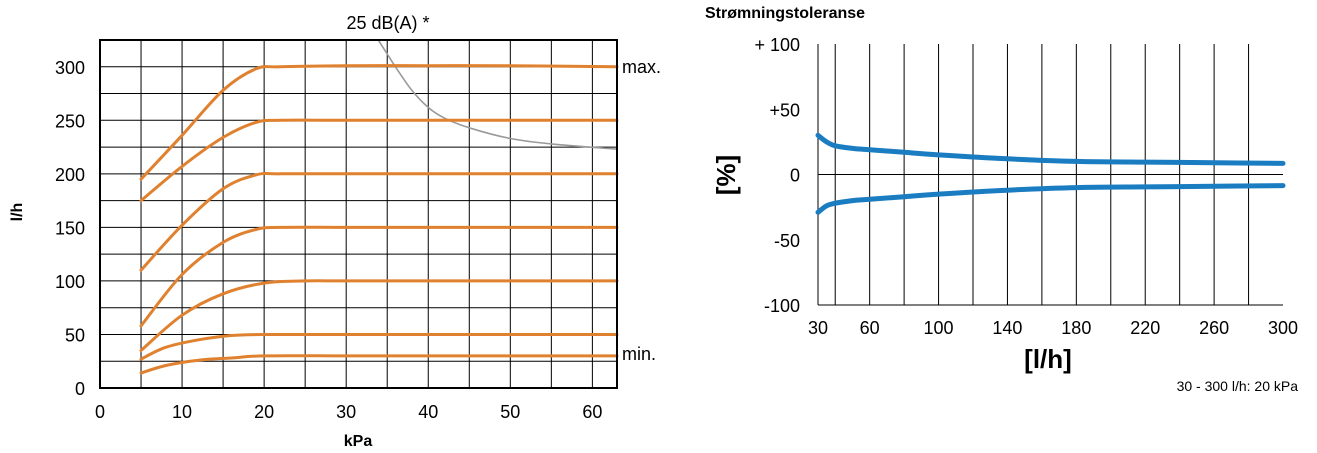 Image resolution: width=1317 pixels, height=453 pixels. Describe the element at coordinates (1048, 359) in the screenshot. I see `right-x-axis-title: [l/h]` at that location.